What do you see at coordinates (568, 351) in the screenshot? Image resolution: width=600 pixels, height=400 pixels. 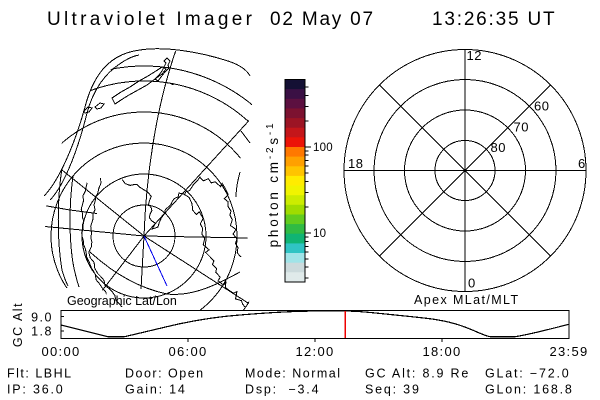 I see `svg-text: 23:59` at bounding box center [568, 351].